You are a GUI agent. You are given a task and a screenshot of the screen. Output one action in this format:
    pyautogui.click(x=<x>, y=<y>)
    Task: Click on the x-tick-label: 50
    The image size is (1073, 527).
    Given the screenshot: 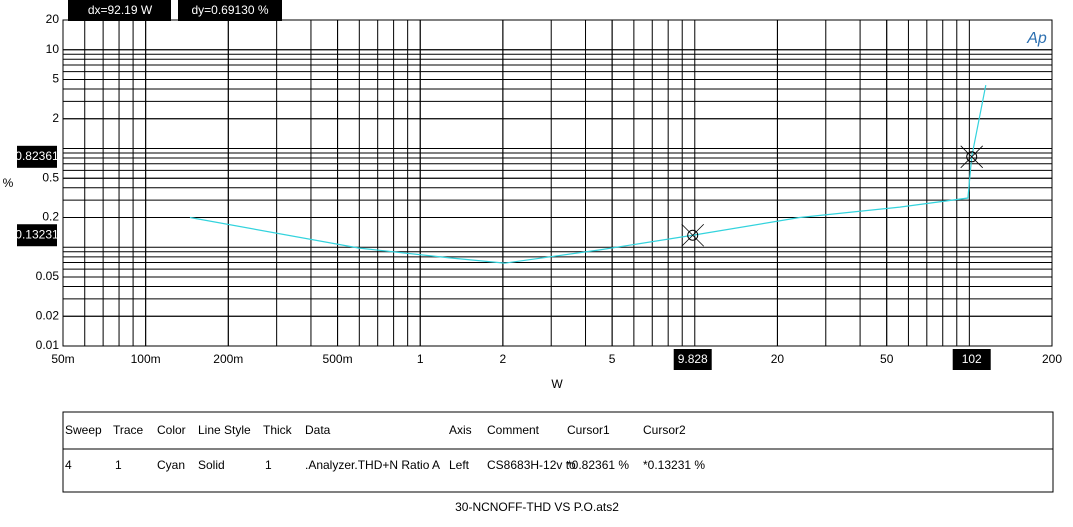 What is the action you would take?
    pyautogui.click(x=887, y=359)
    